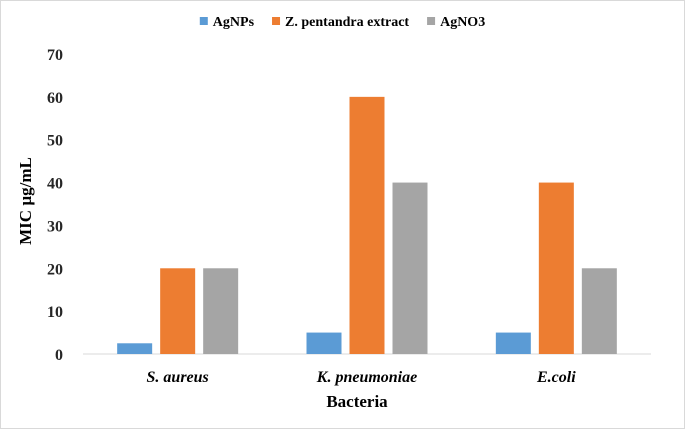  Describe the element at coordinates (556, 268) in the screenshot. I see `bar-z-pentandra-extract-e-coli` at that location.